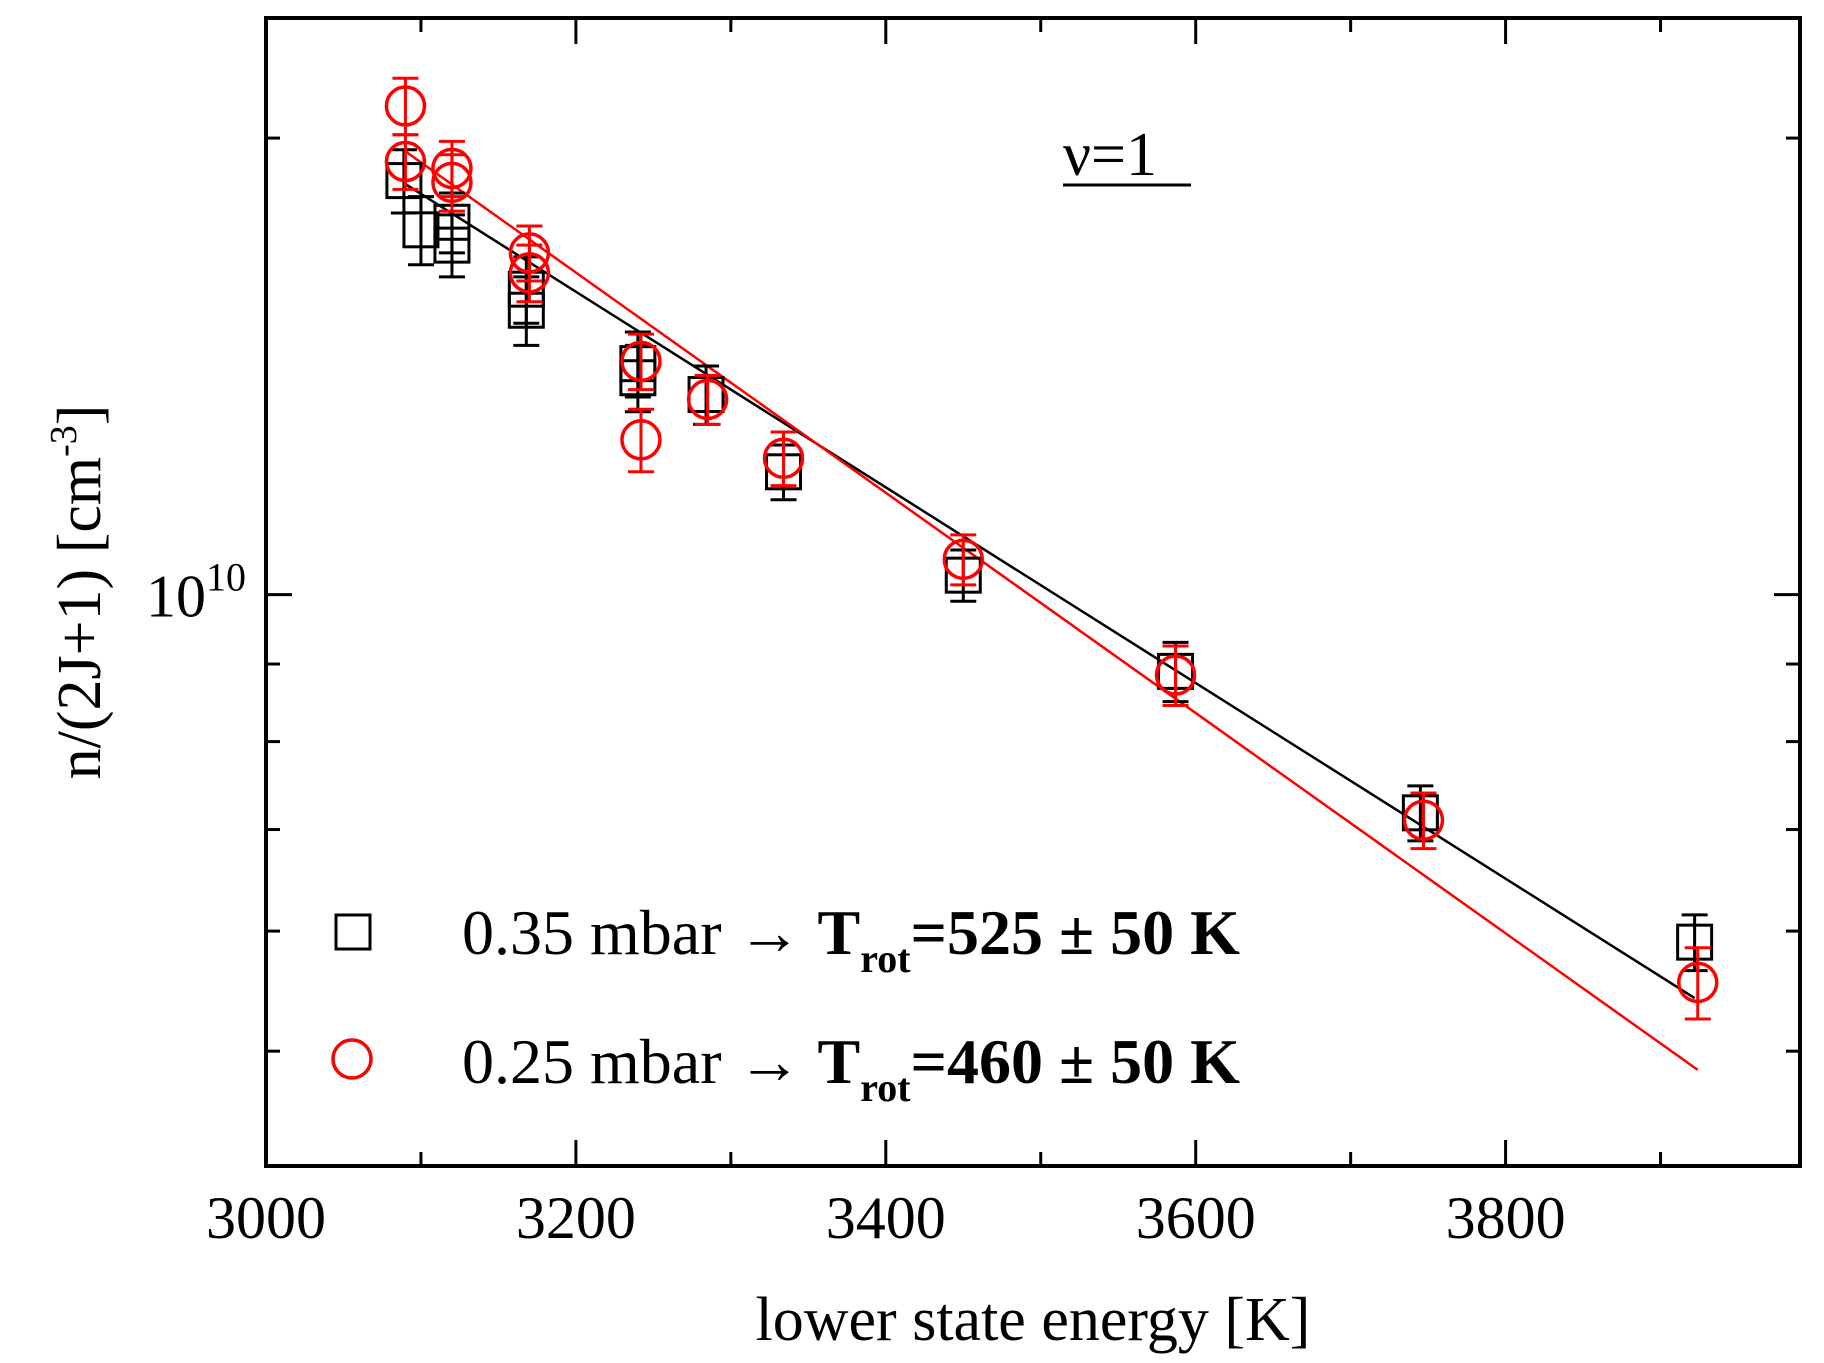  Describe the element at coordinates (80, 415) in the screenshot. I see `y-axis-title-close: ]` at that location.